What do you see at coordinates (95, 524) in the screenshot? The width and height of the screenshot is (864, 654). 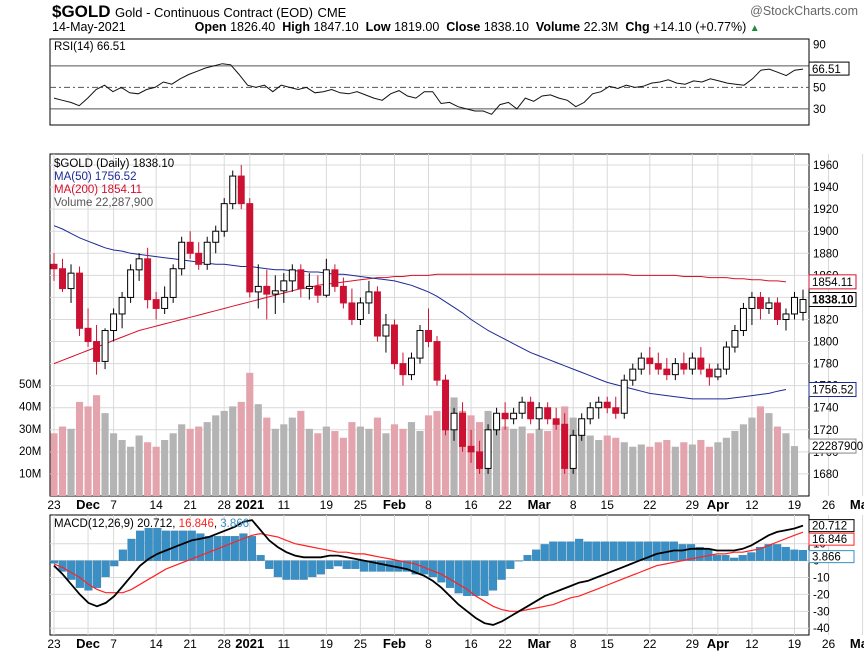 I see `macd-legend-part: MACD(12,26,9)` at bounding box center [95, 524].